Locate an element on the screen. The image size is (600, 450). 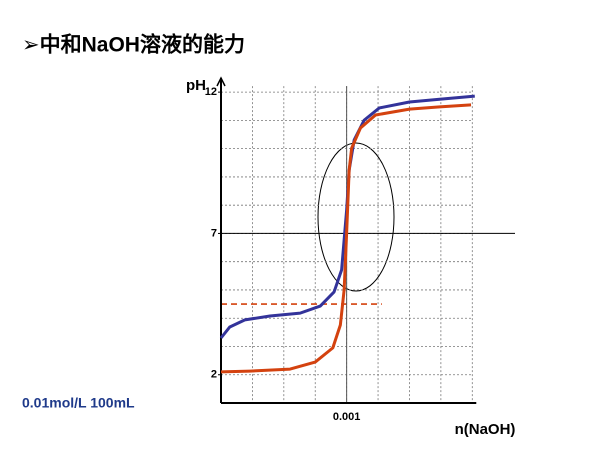
y-axis-arrow is located at coordinates (221, 81).